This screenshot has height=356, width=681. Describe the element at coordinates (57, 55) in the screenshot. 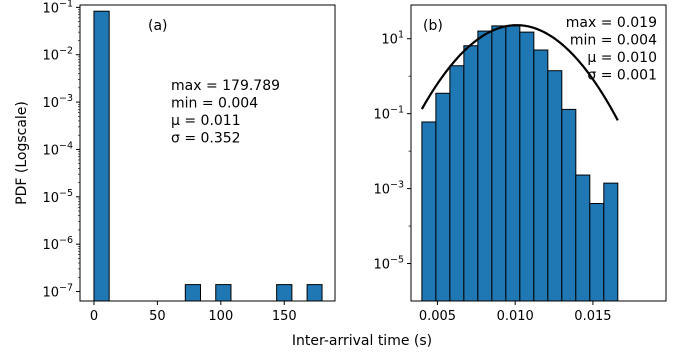

I see `y-tick-label-a-1: 10⁻²` at that location.